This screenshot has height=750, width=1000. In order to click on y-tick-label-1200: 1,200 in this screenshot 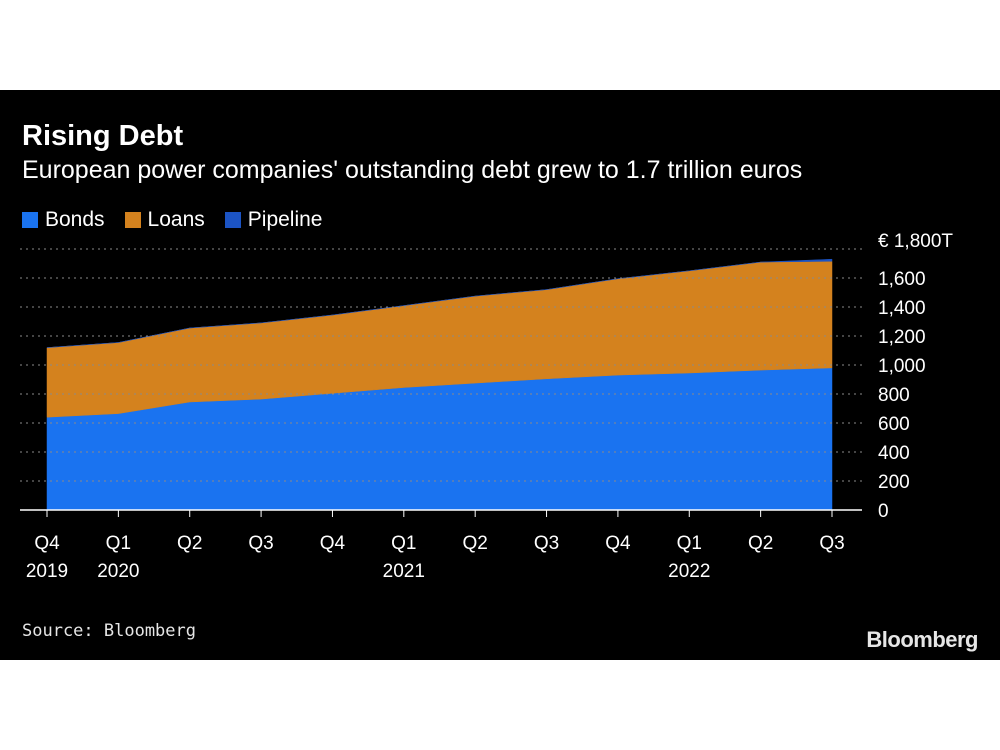, I will do `click(902, 337)`.